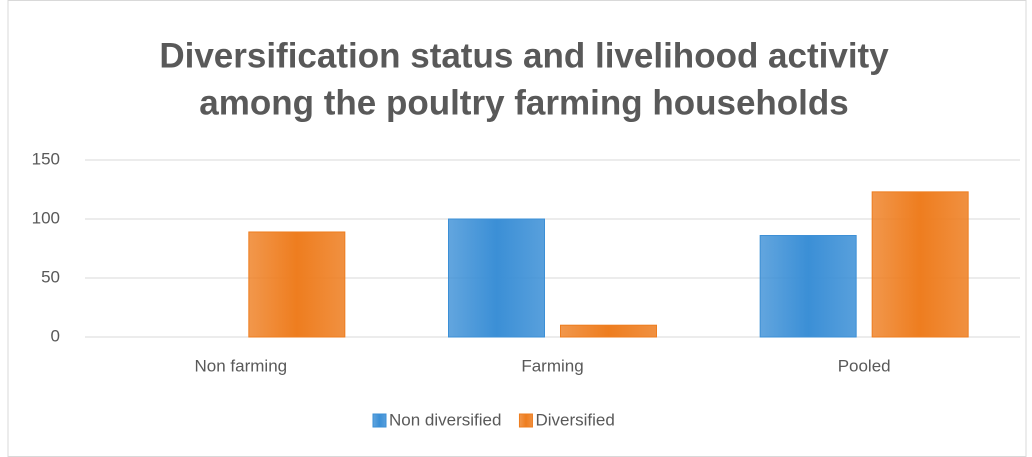 Image resolution: width=1032 pixels, height=457 pixels. Describe the element at coordinates (241, 365) in the screenshot. I see `x-tick-label: Non farming` at that location.